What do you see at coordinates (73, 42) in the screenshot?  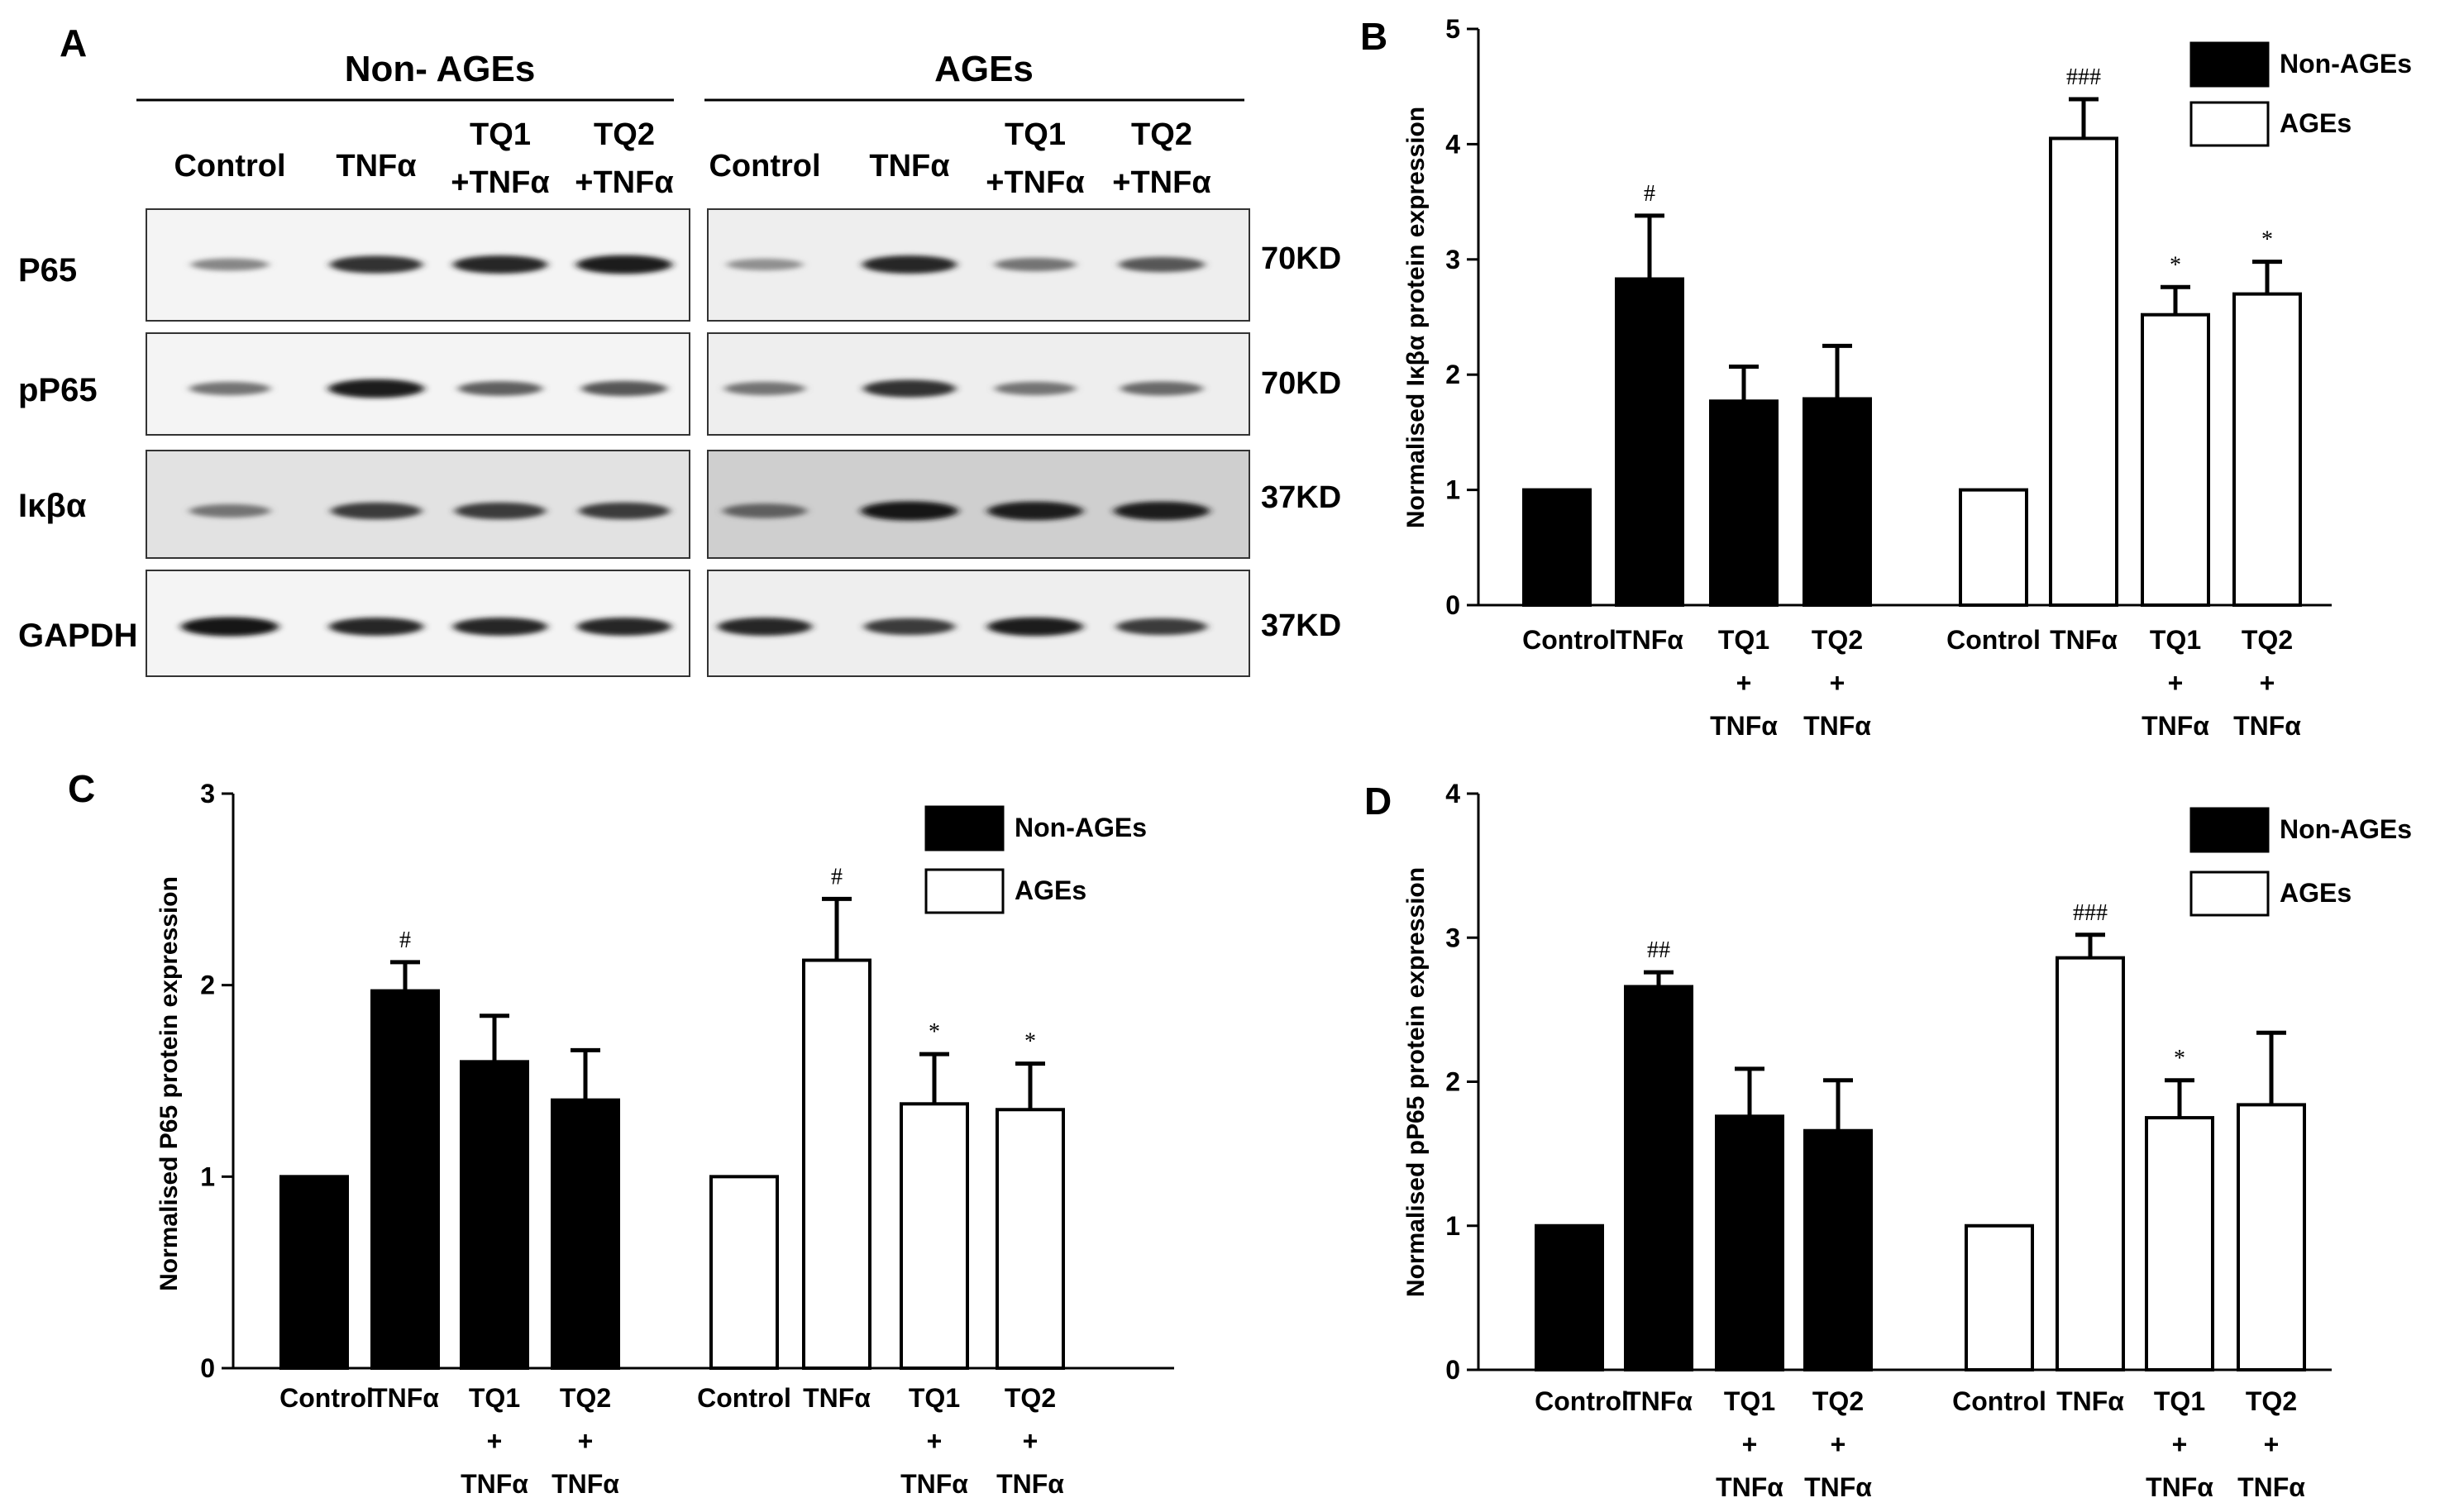 I see `panel-label-a: A` at bounding box center [73, 42].